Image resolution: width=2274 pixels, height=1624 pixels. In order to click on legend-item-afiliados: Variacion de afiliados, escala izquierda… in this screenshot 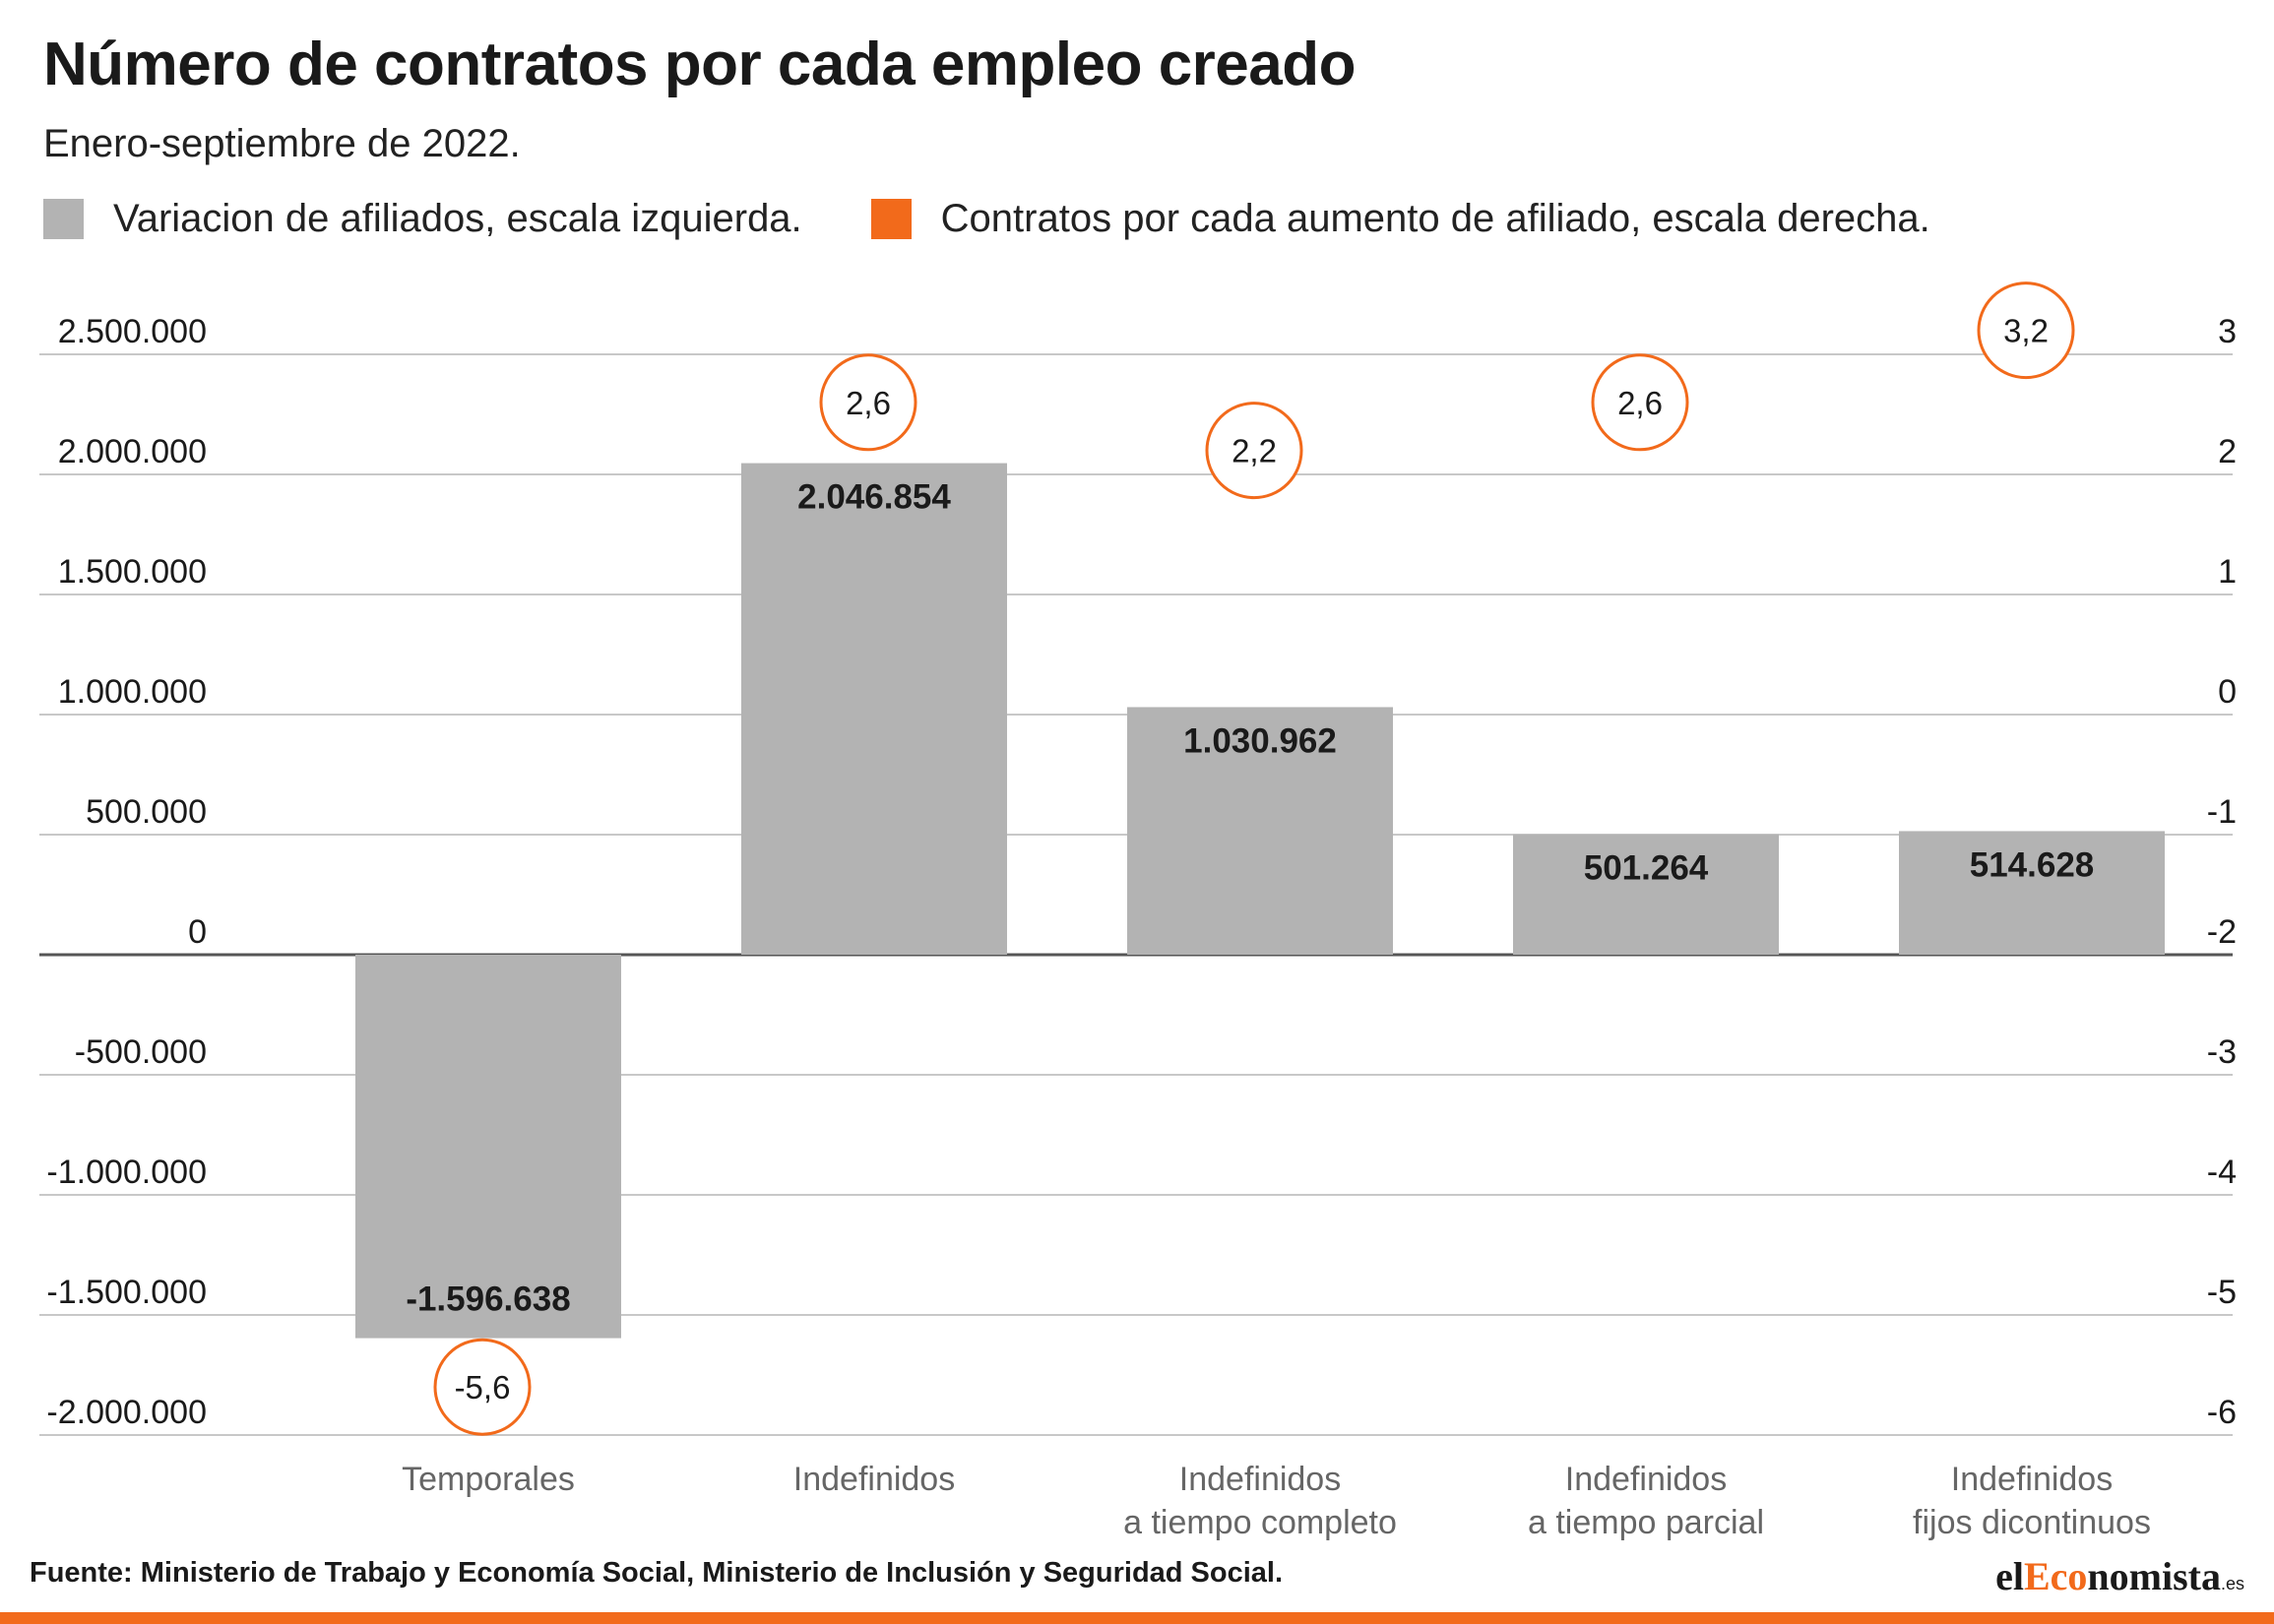, I will do `click(422, 219)`.